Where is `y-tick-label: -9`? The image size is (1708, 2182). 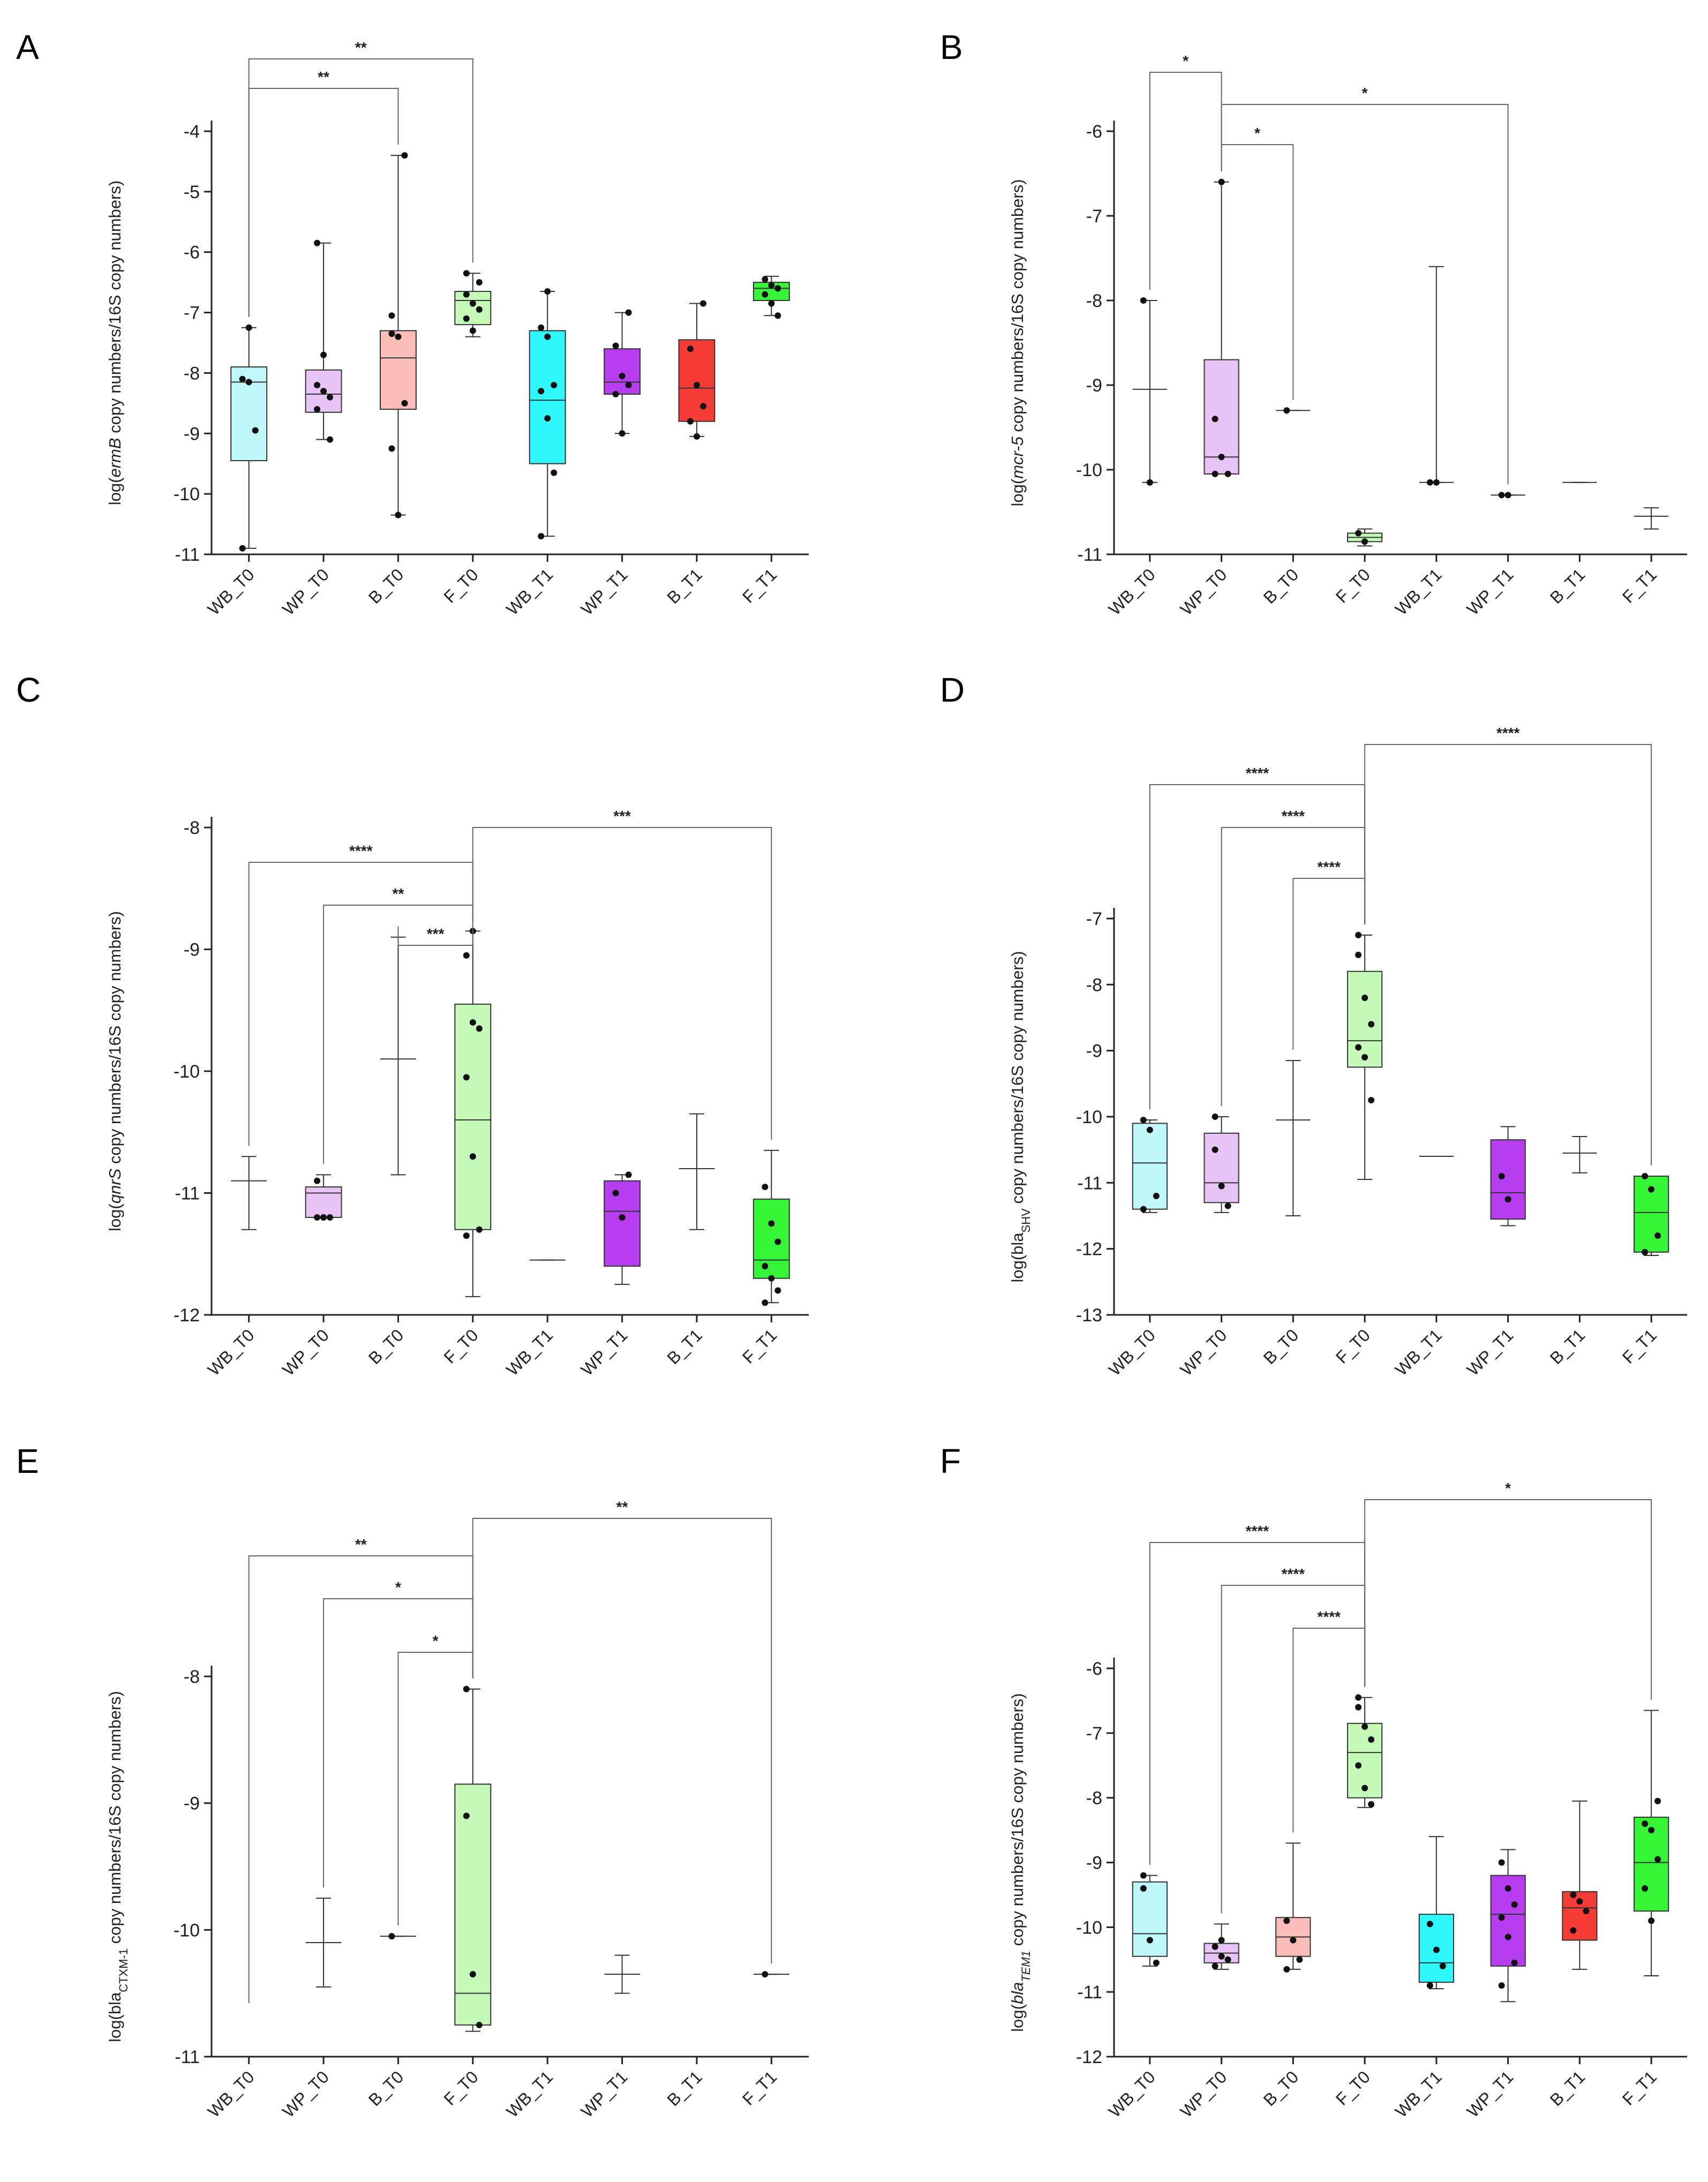
y-tick-label: -9 is located at coordinates (192, 1804).